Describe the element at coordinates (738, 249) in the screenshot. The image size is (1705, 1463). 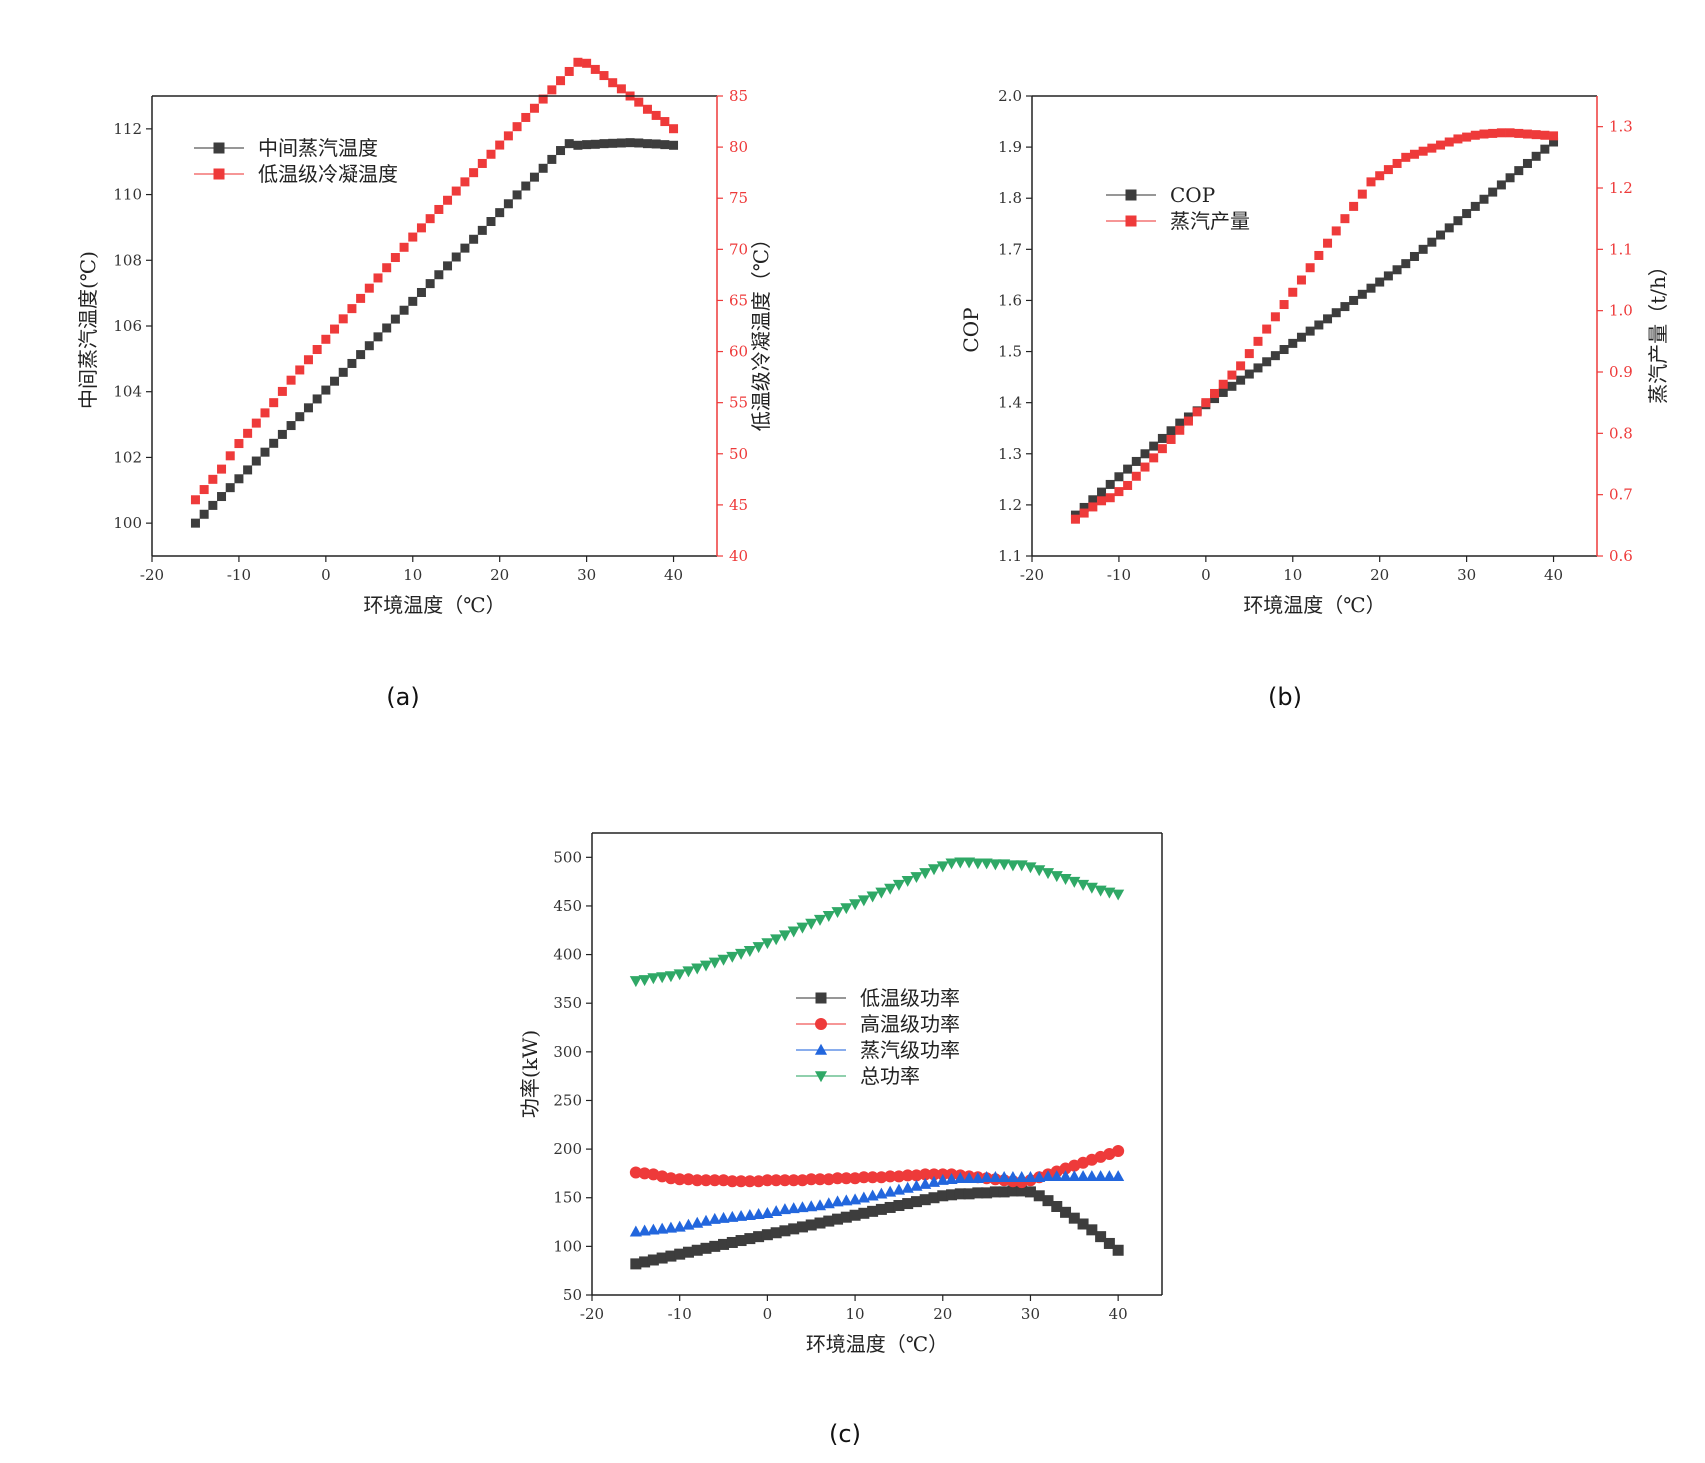
I see `y2-tick-label: 70` at that location.